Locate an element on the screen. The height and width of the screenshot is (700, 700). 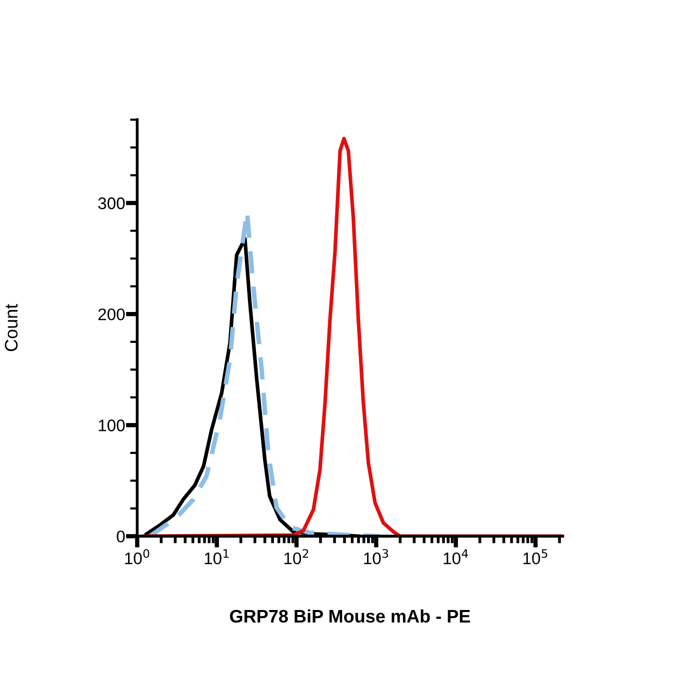
x-tick-label: 10$^{5}$ is located at coordinates (535, 556).